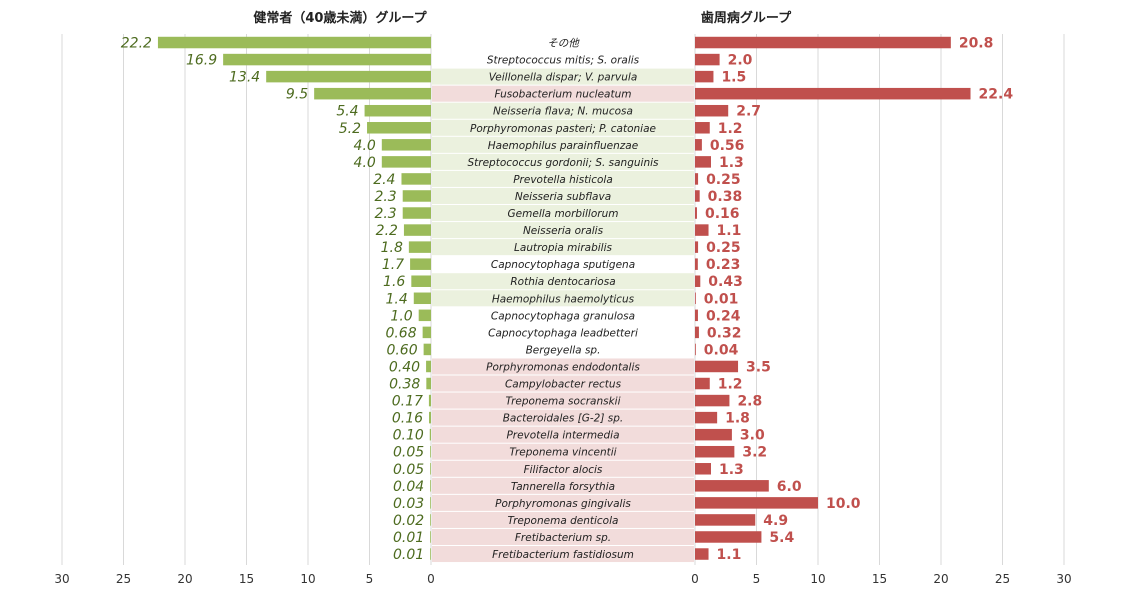 The width and height of the screenshot is (1134, 593). What do you see at coordinates (340, 18) in the screenshot?
I see `left-group-title: 健常者（40歳未満）グループ` at bounding box center [340, 18].